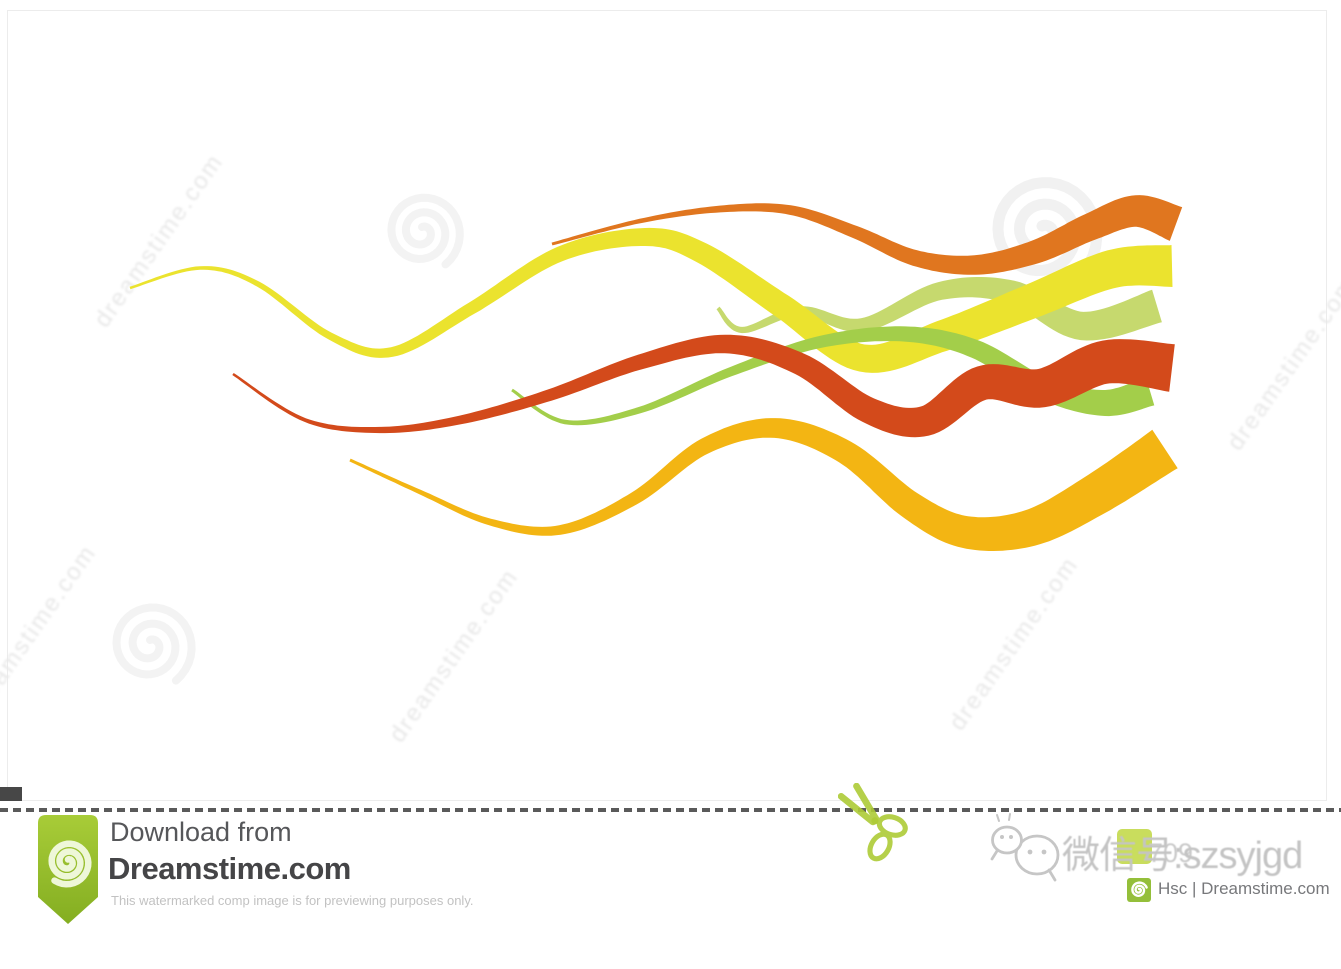 This screenshot has height=969, width=1341. I want to click on download-from-label: Download from, so click(201, 832).